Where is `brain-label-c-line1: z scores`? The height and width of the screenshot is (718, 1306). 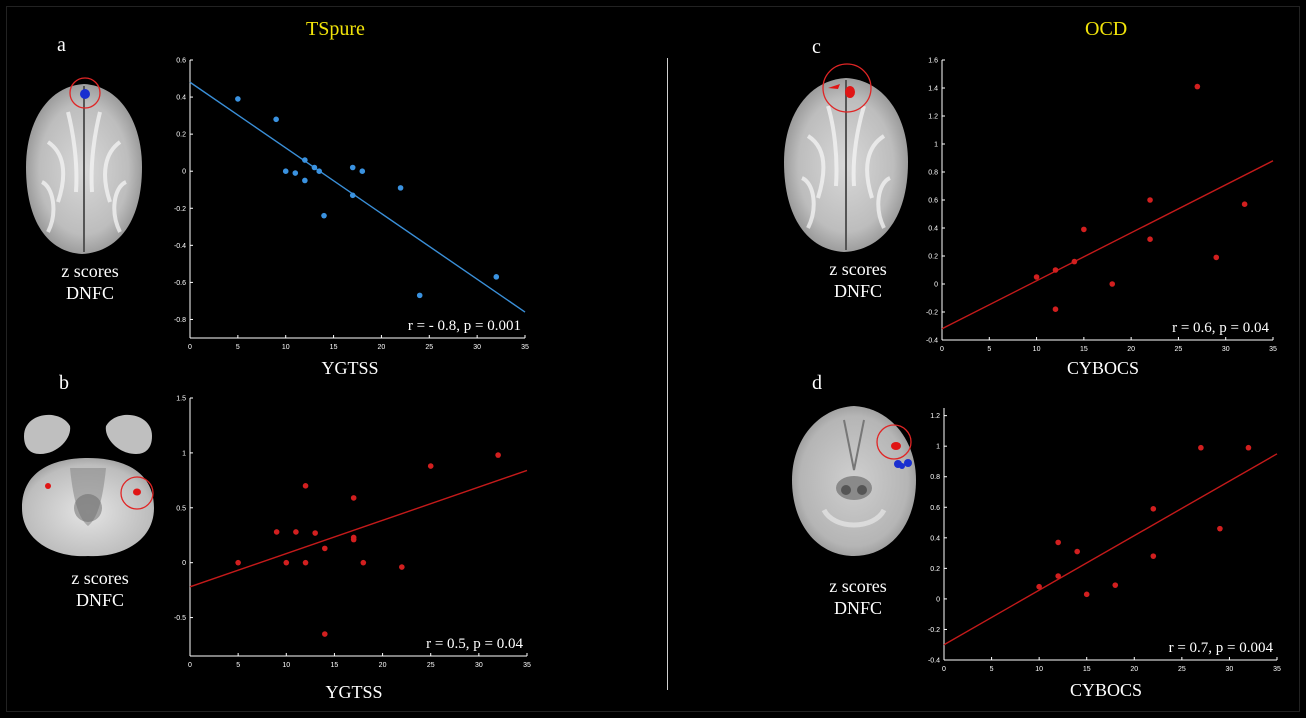 brain-label-c-line1: z scores is located at coordinates (858, 269).